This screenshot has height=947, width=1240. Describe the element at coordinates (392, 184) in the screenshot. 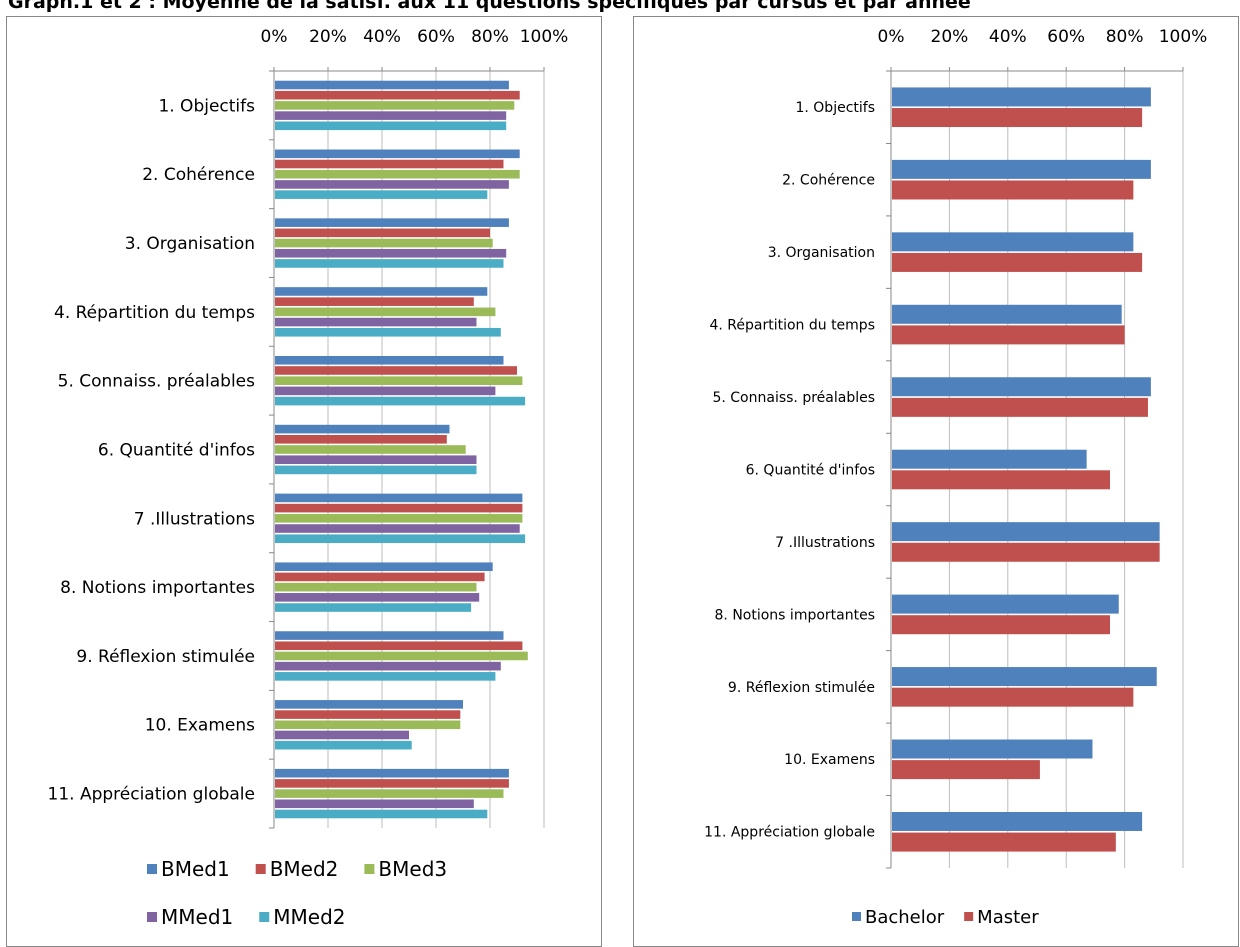

I see `bar-mmed1-2-coh-rence` at that location.